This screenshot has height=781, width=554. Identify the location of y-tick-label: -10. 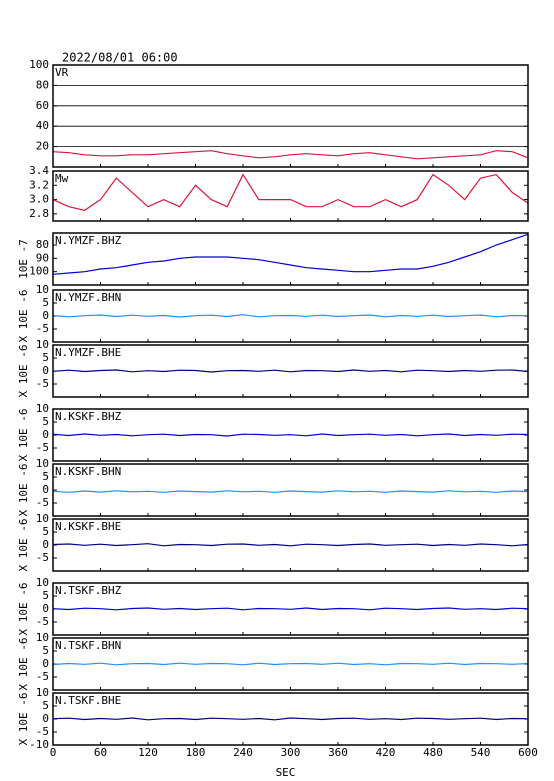
(39, 744).